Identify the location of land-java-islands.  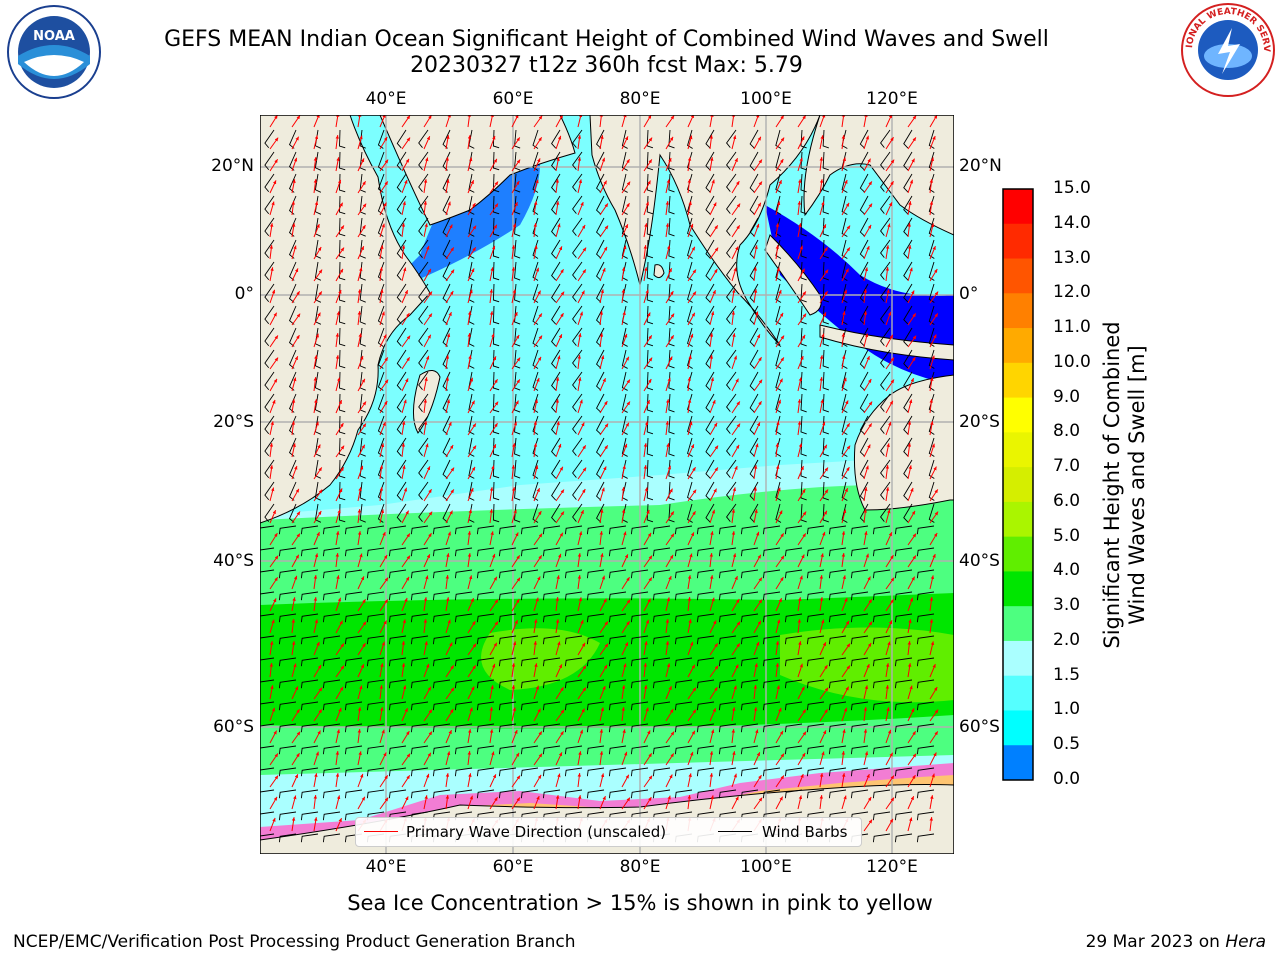
(886, 342).